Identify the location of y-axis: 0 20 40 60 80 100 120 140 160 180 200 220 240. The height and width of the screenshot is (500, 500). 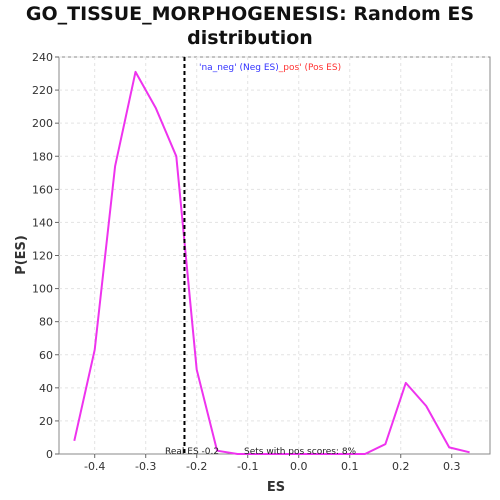
(45, 256).